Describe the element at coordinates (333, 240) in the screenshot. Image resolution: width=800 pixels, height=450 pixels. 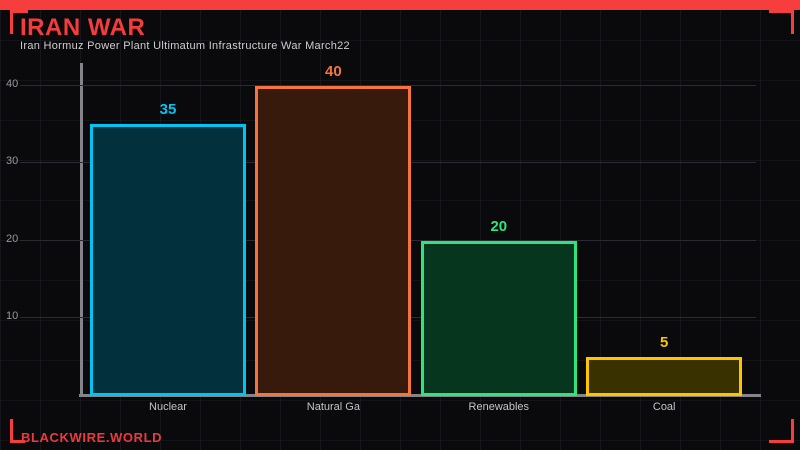
I see `bar-natural-ga` at that location.